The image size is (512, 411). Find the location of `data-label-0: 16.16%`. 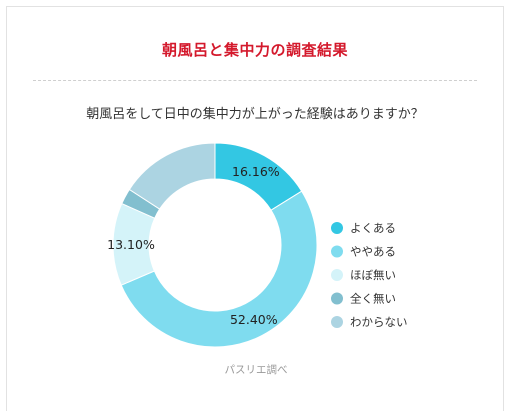

data-label-0: 16.16% is located at coordinates (256, 171).